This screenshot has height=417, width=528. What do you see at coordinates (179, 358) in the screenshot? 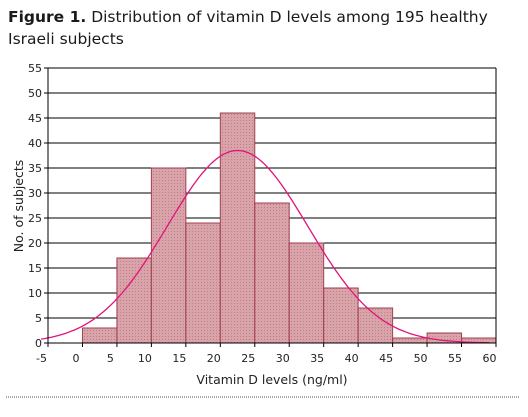
I see `x-tick-label-15: 15` at bounding box center [179, 358].